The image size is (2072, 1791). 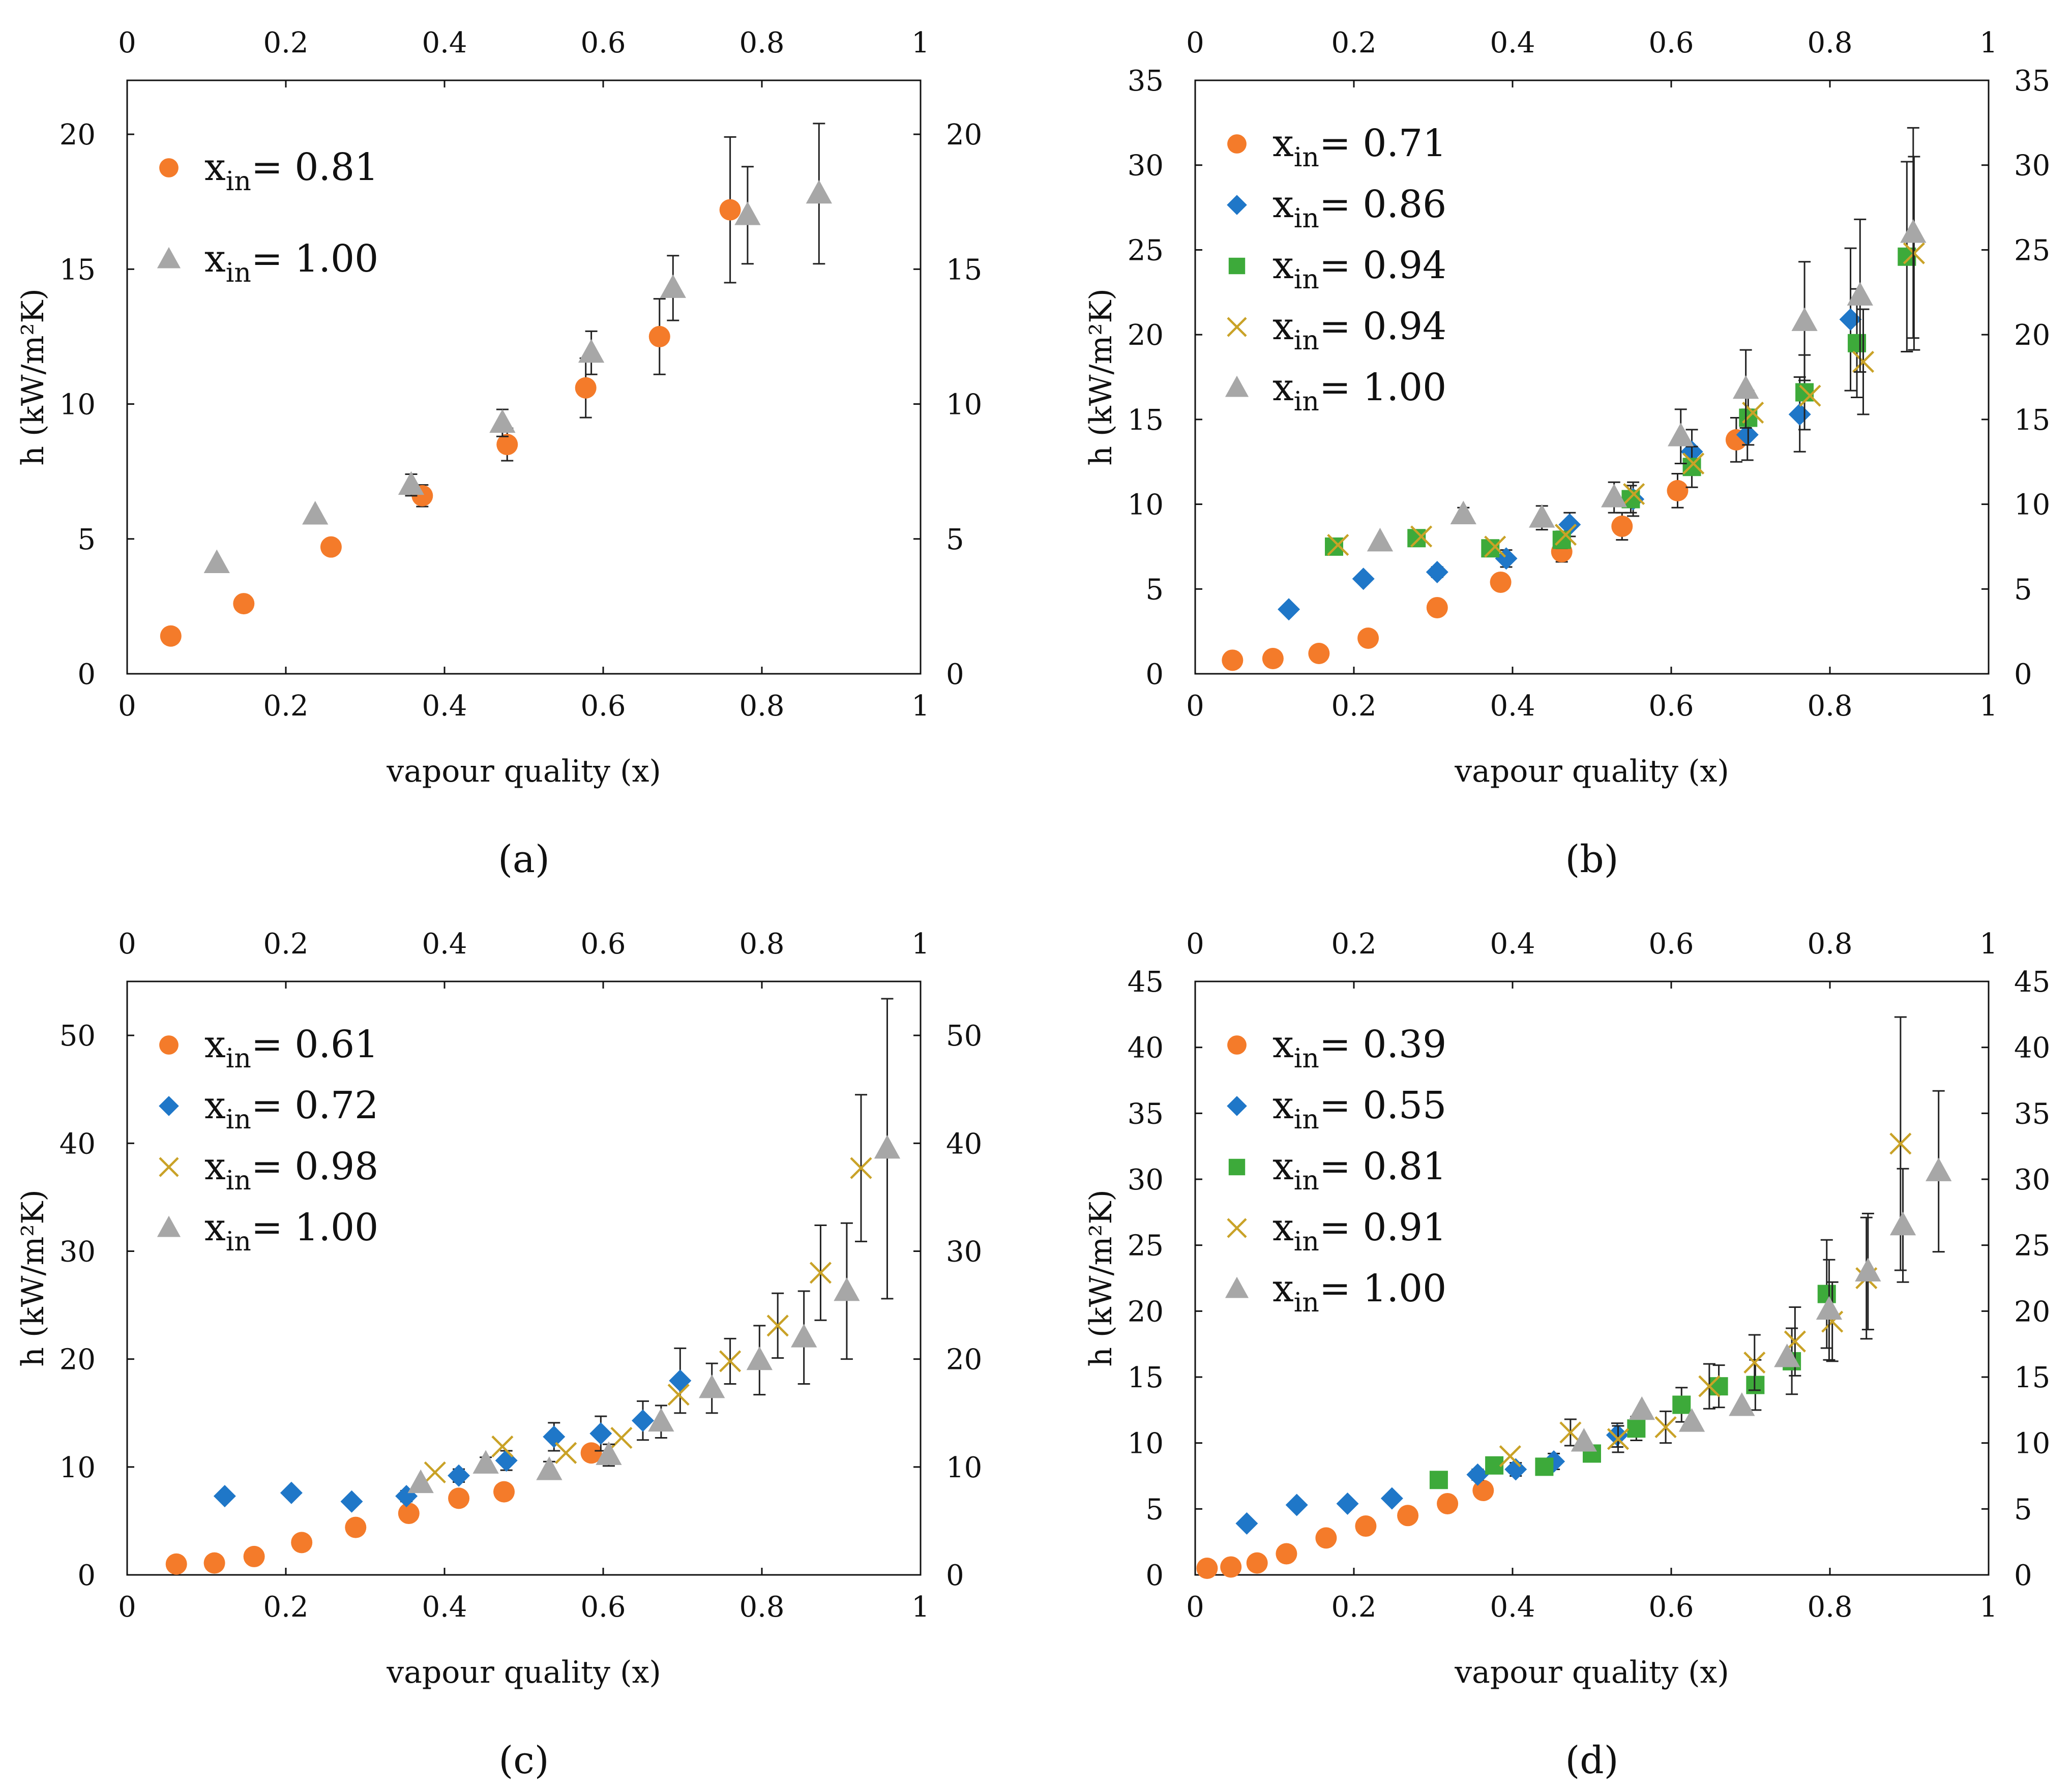 What do you see at coordinates (1359, 1048) in the screenshot?
I see `legend-label: xin= 0.39` at bounding box center [1359, 1048].